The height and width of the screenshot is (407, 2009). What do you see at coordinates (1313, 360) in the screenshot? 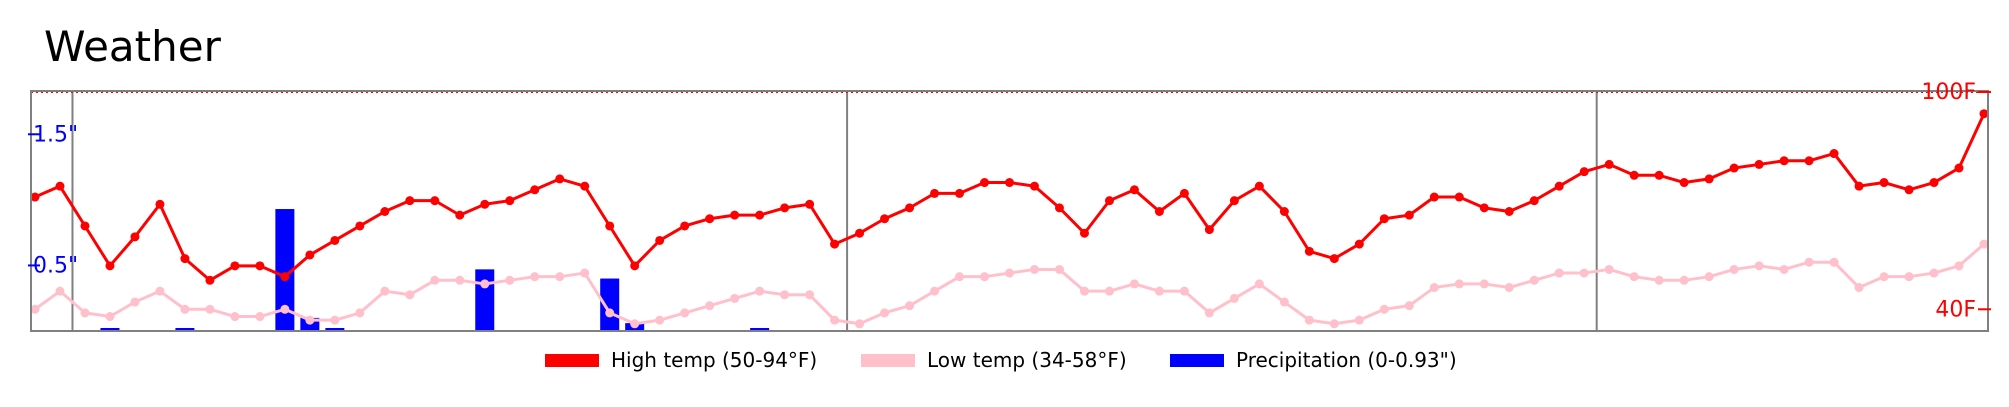
I see `legend-item-precip: Precipitation (0-0.93")` at bounding box center [1313, 360].